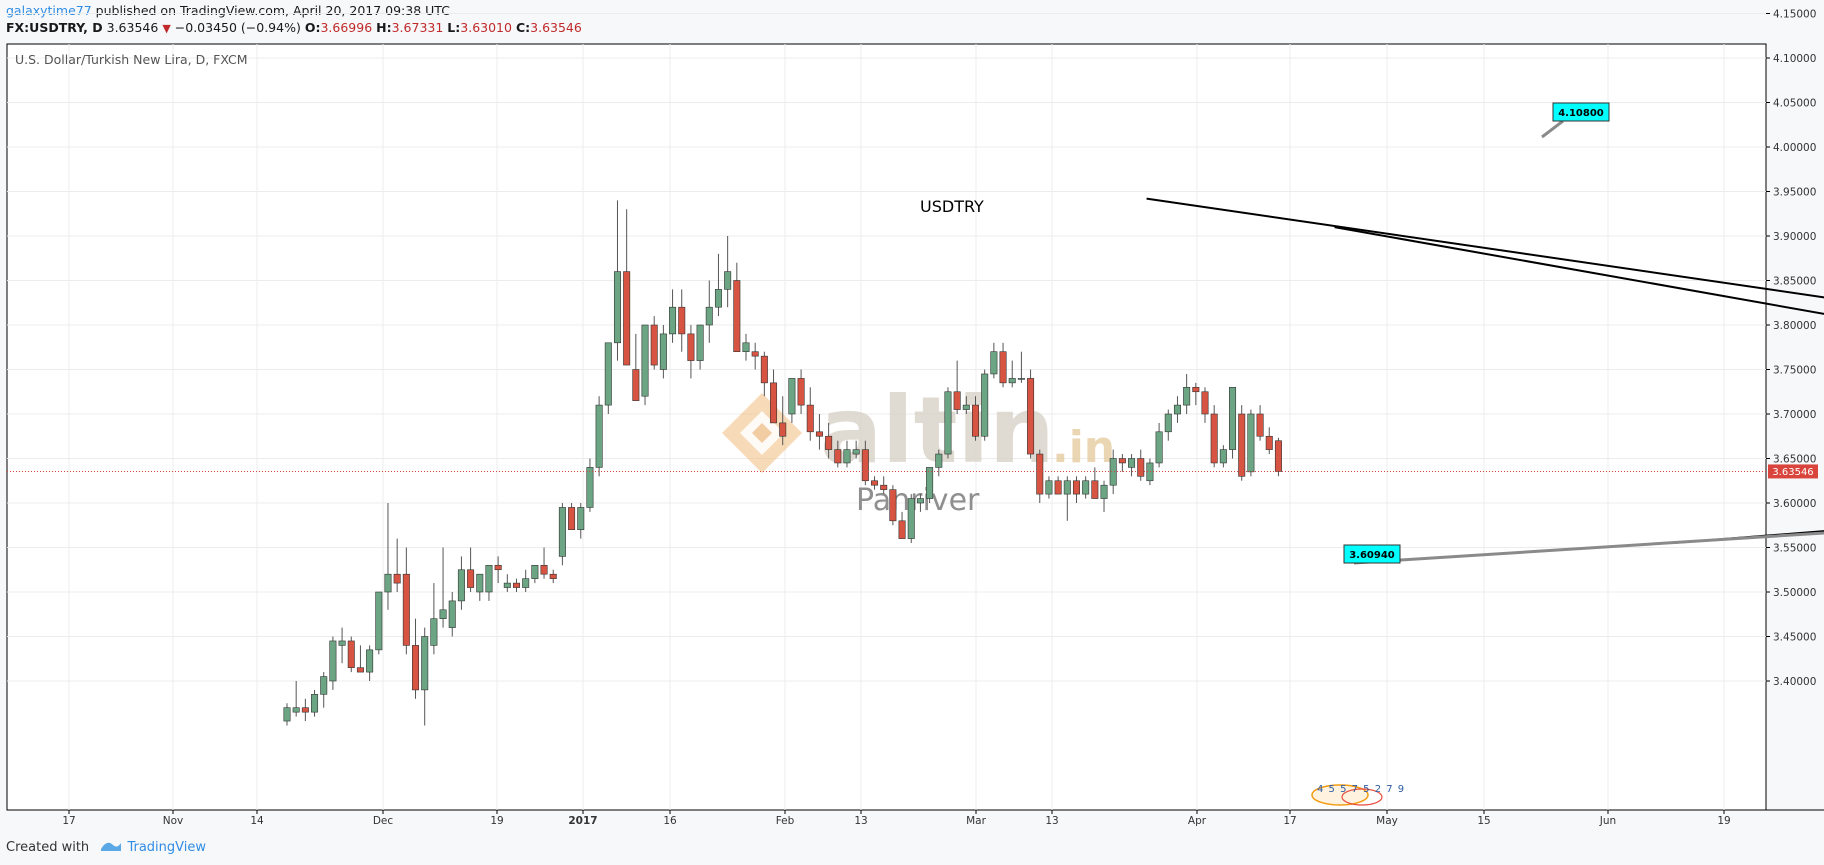 The width and height of the screenshot is (1824, 865). What do you see at coordinates (1583, 531) in the screenshot?
I see `price-callout: 3.60940` at bounding box center [1583, 531].